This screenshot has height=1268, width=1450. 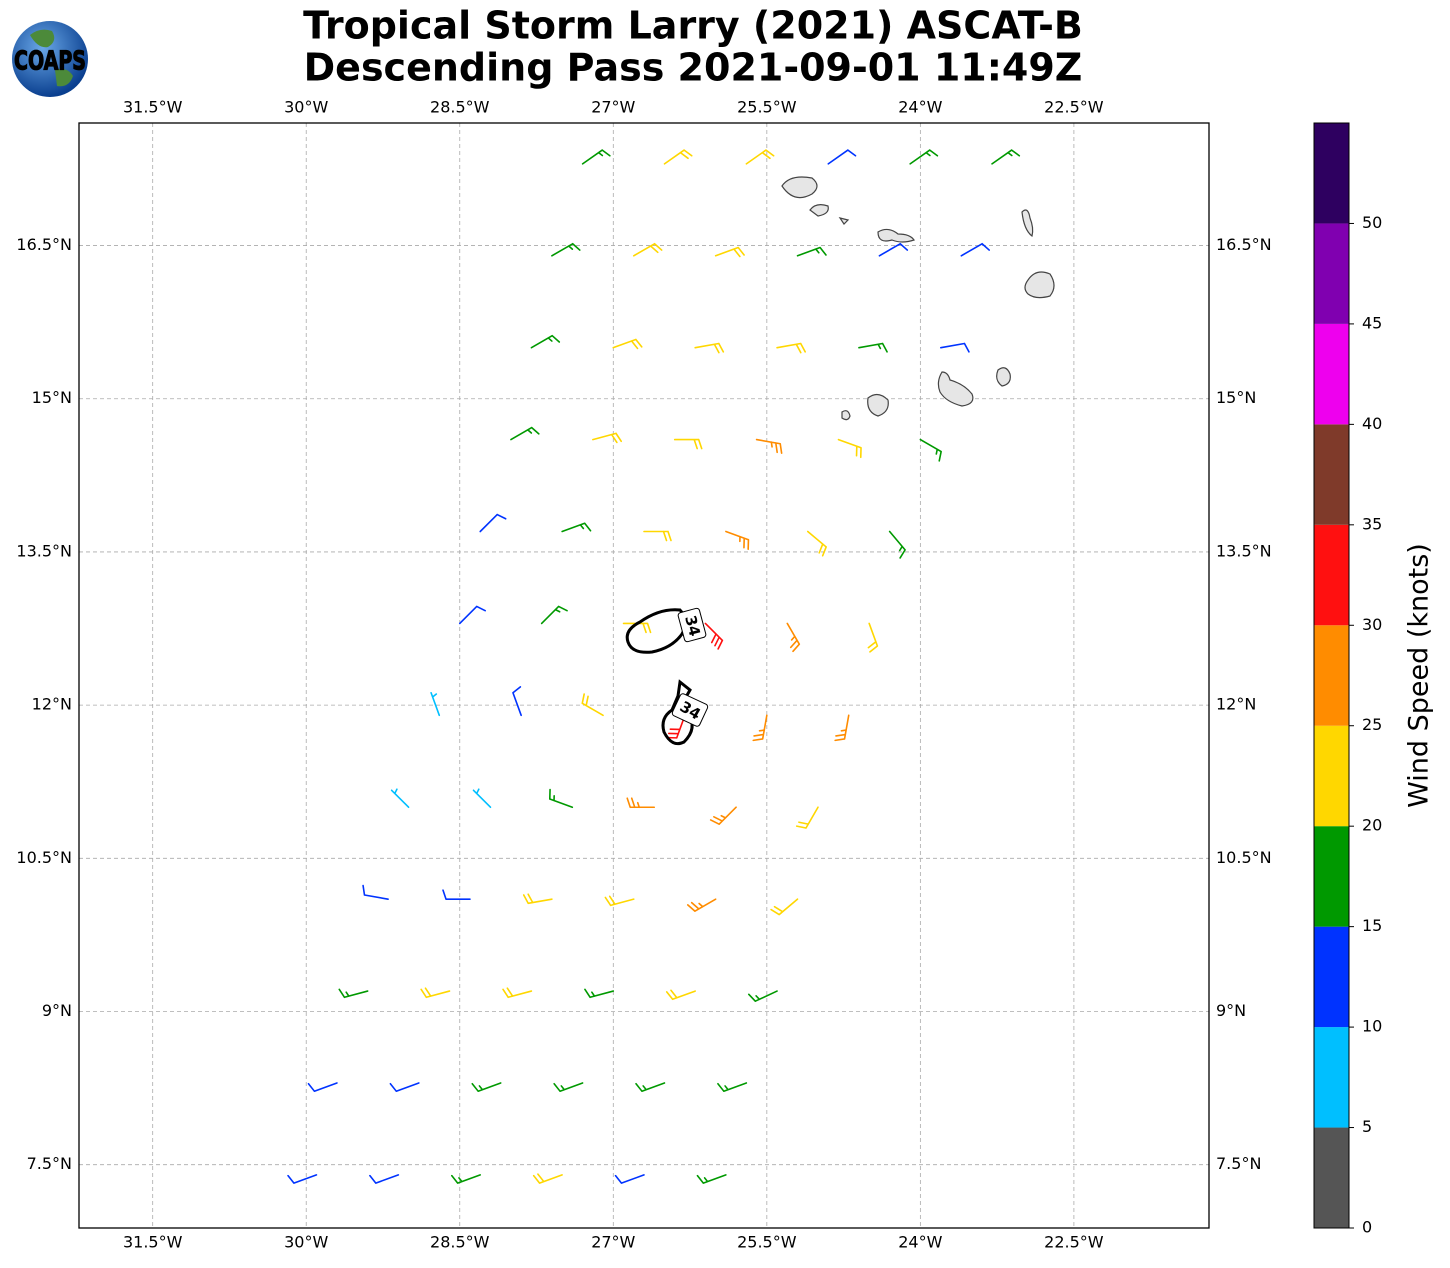 I want to click on logo-land, so click(x=51, y=58).